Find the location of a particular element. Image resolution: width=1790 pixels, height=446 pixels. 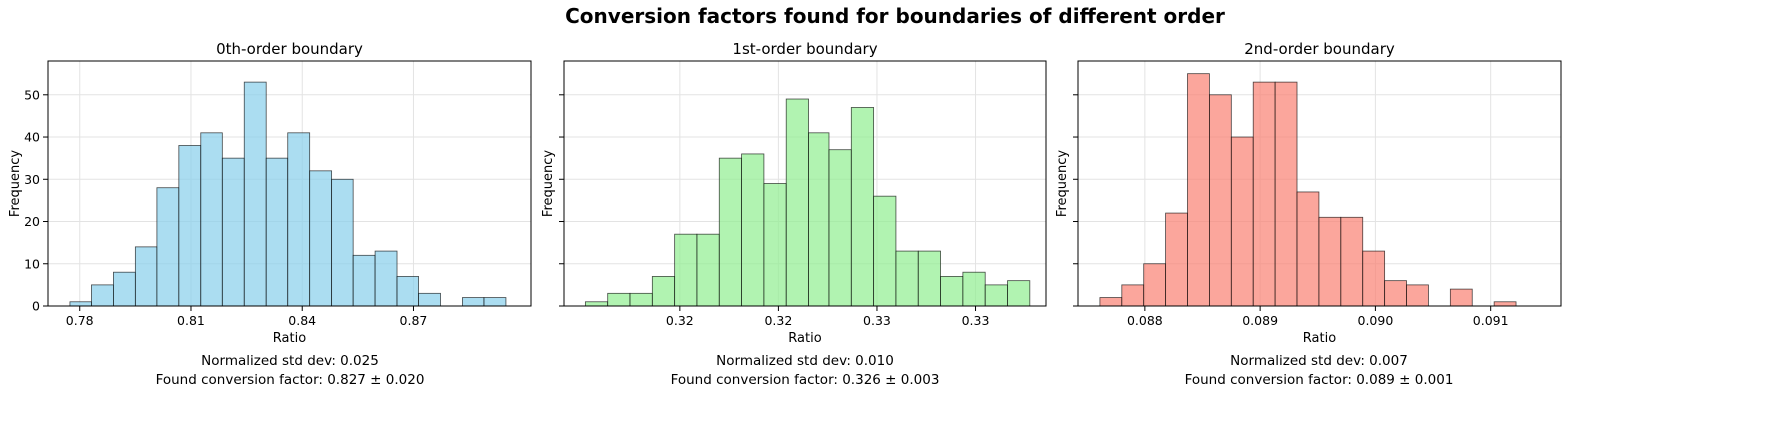

x-tick-label-2nd: 0.088 is located at coordinates (1145, 320).